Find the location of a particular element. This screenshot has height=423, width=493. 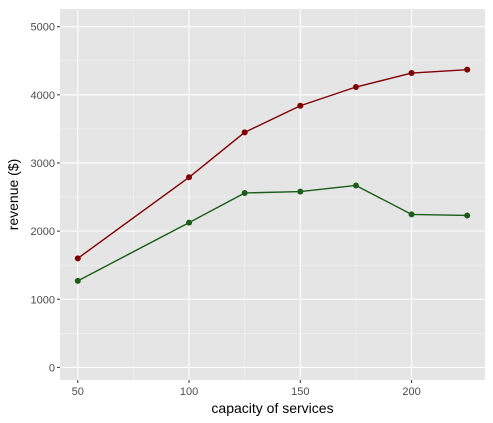

y-tick-label: 3000 is located at coordinates (43, 164).